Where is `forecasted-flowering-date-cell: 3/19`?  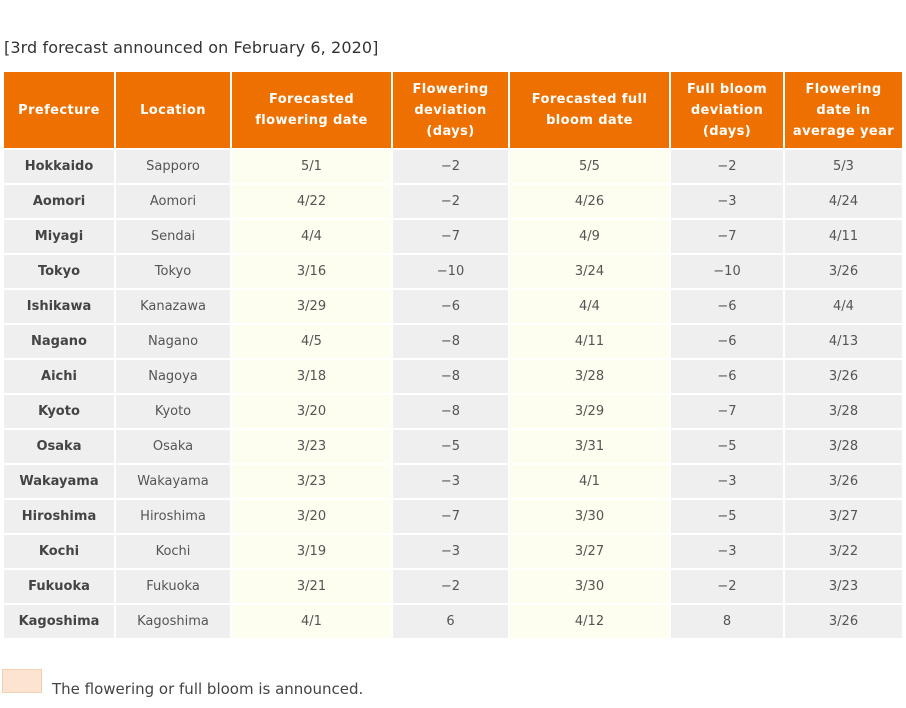
forecasted-flowering-date-cell: 3/19 is located at coordinates (311, 551).